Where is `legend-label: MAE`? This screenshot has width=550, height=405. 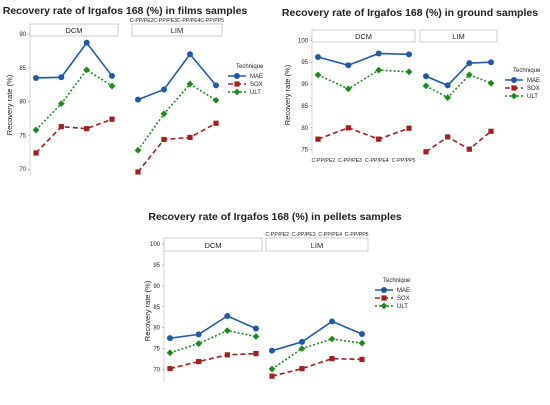
legend-label: MAE is located at coordinates (533, 81).